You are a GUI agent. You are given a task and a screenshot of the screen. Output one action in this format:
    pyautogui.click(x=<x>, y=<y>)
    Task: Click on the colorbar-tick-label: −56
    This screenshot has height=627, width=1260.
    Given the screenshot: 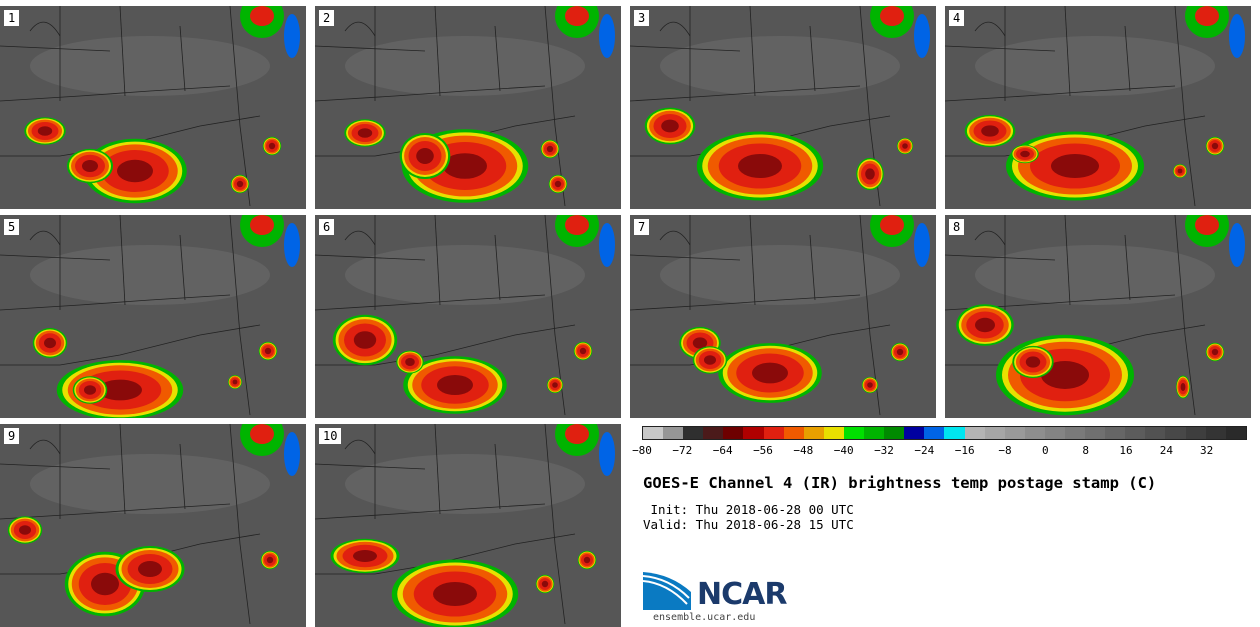 What is the action you would take?
    pyautogui.click(x=763, y=450)
    